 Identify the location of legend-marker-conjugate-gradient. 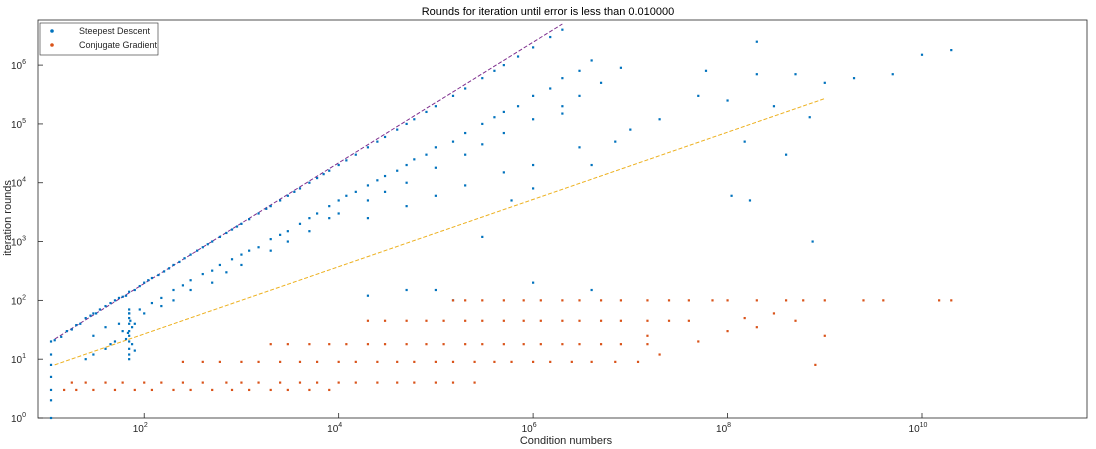
(52, 45).